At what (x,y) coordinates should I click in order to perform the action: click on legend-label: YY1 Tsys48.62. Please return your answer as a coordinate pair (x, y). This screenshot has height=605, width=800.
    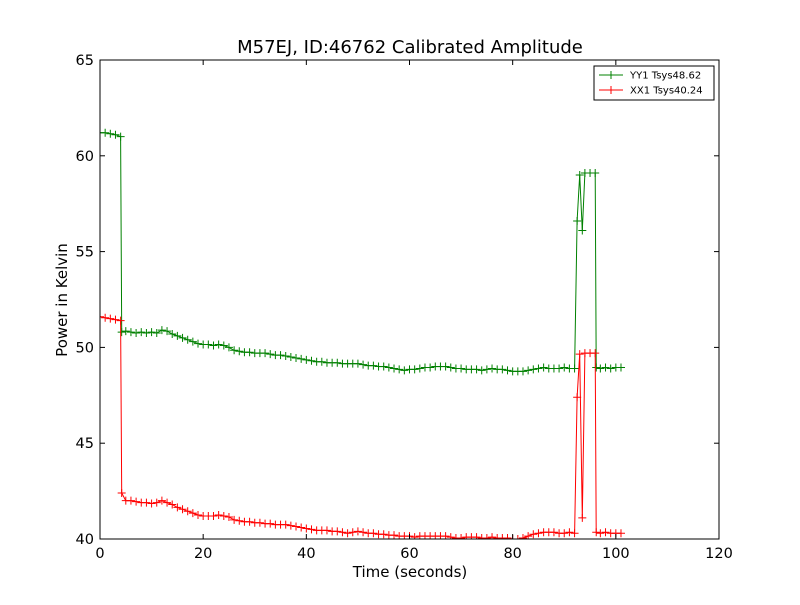
    Looking at the image, I should click on (665, 76).